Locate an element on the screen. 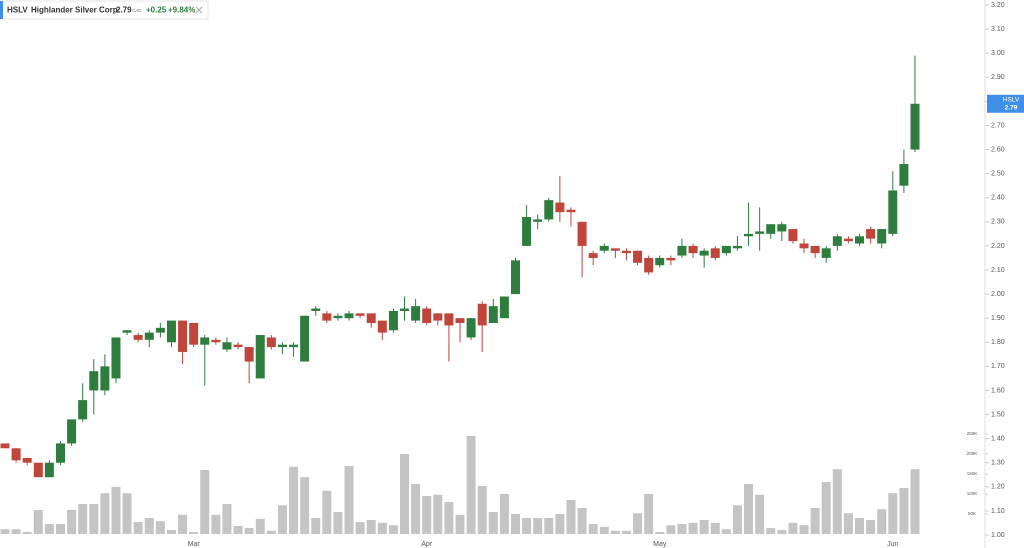 Image resolution: width=1024 pixels, height=548 pixels. y-tick-label: 2.70 is located at coordinates (998, 125).